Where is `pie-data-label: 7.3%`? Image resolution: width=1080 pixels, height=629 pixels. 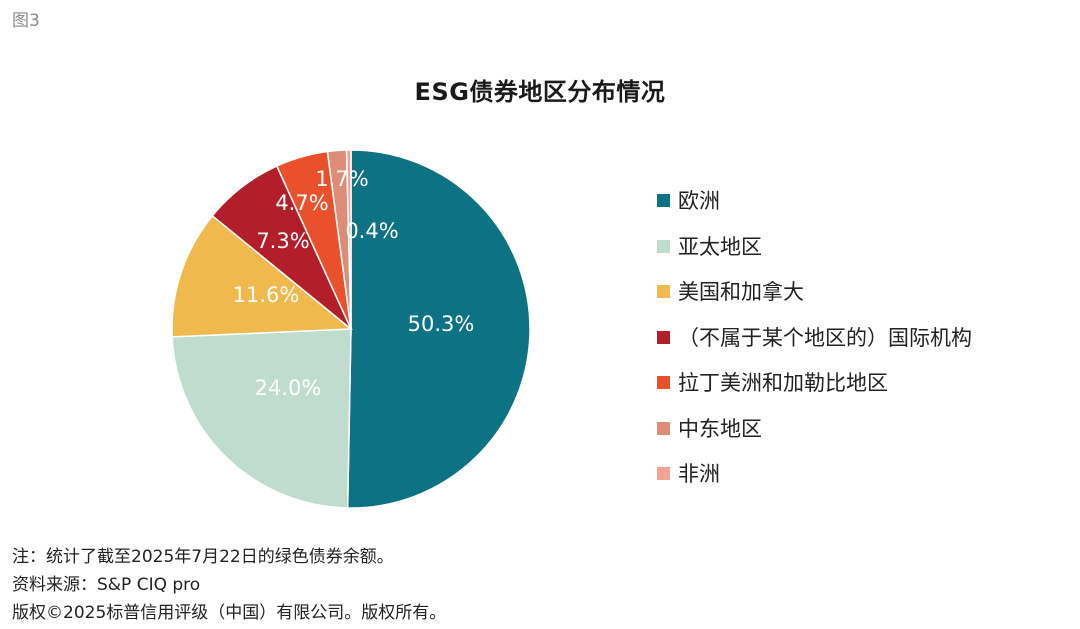 pie-data-label: 7.3% is located at coordinates (282, 241).